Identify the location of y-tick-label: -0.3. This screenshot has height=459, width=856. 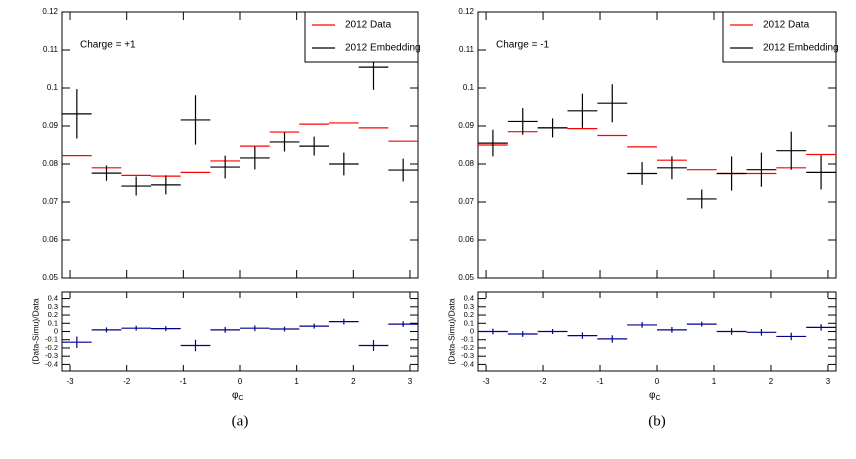
(467, 355).